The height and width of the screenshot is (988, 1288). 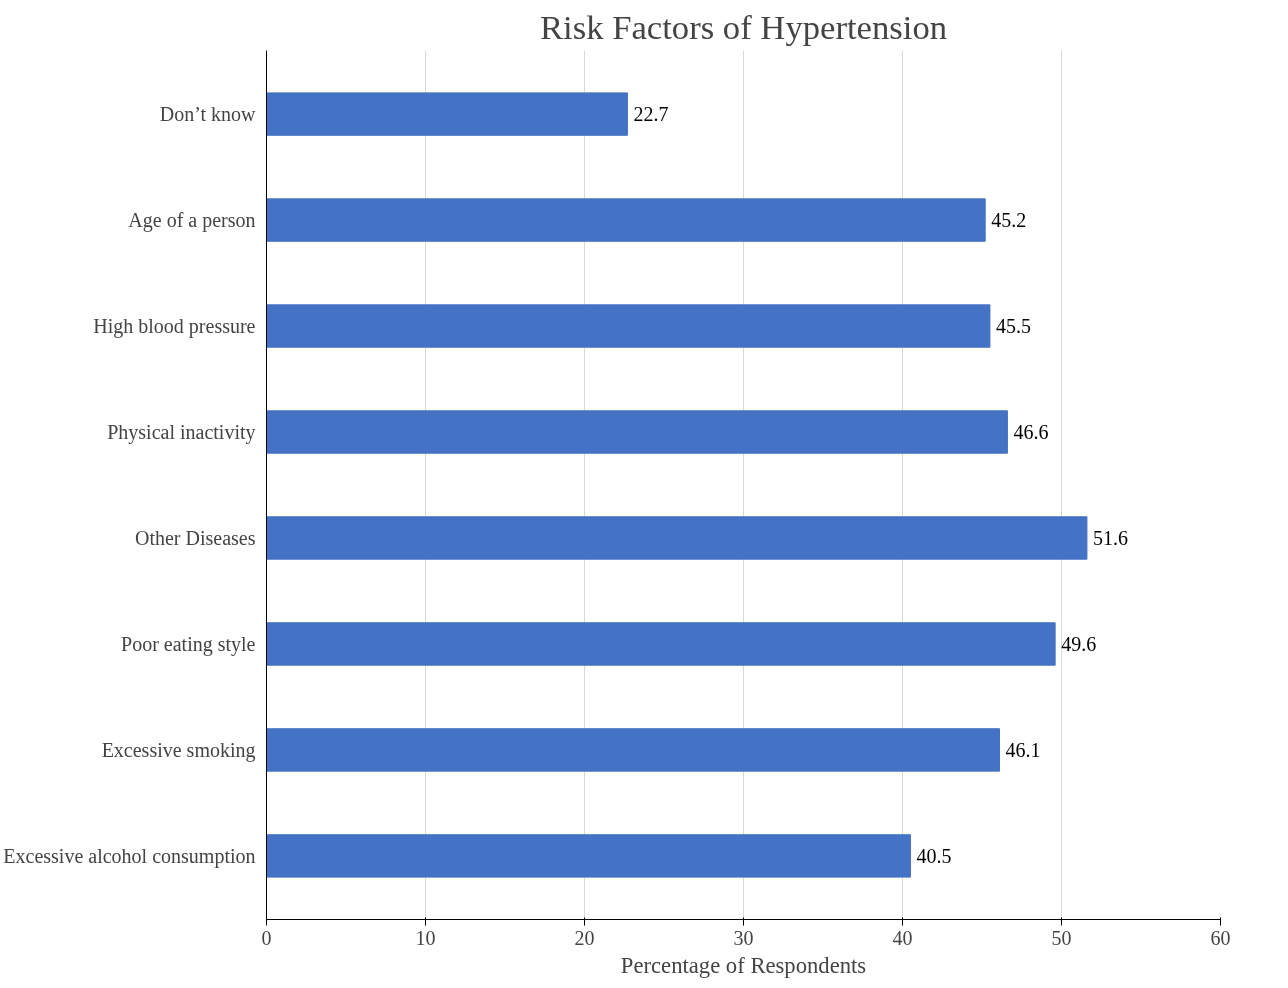 I want to click on x-tick-label: 30, so click(x=743, y=937).